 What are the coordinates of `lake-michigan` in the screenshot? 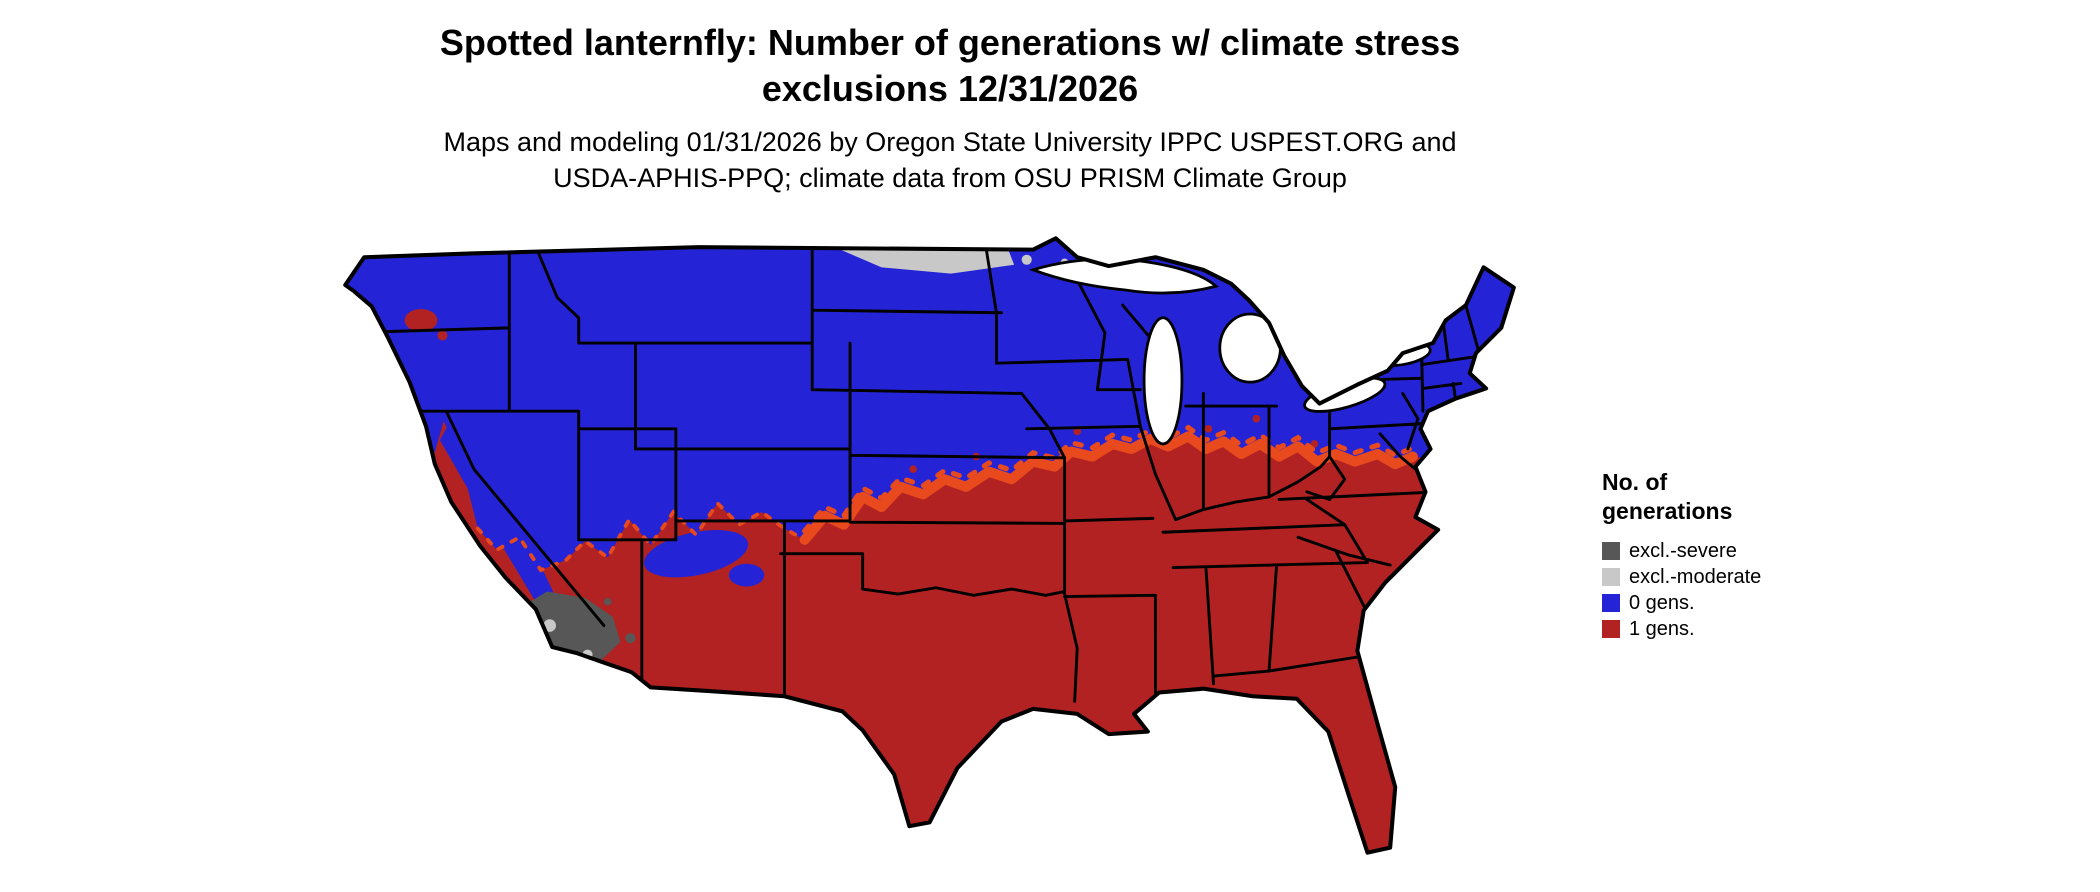 It's located at (1163, 381).